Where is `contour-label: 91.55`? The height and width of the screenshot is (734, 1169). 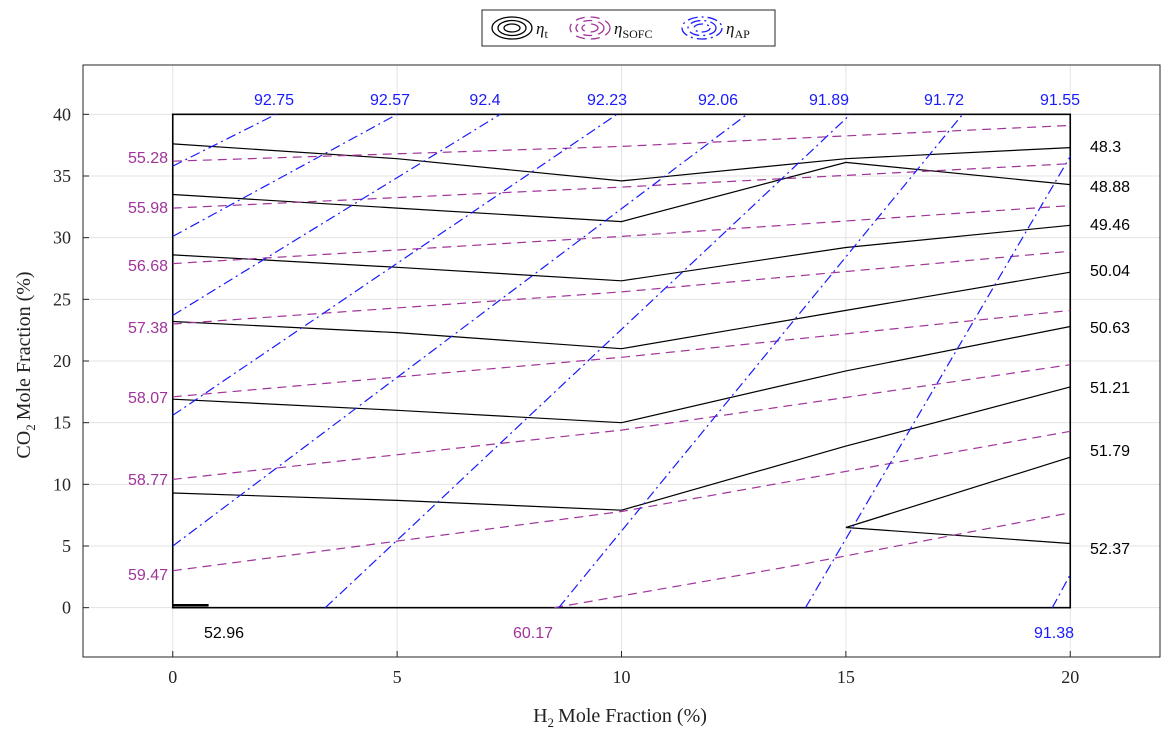
contour-label: 91.55 is located at coordinates (1060, 100).